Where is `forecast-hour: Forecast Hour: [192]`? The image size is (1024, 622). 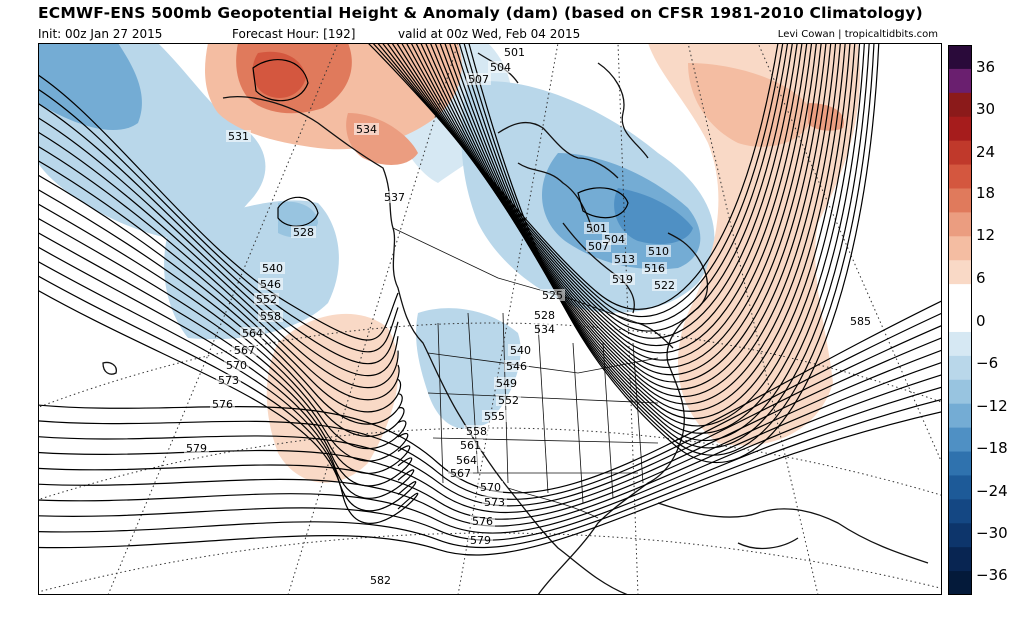 forecast-hour: Forecast Hour: [192] is located at coordinates (294, 34).